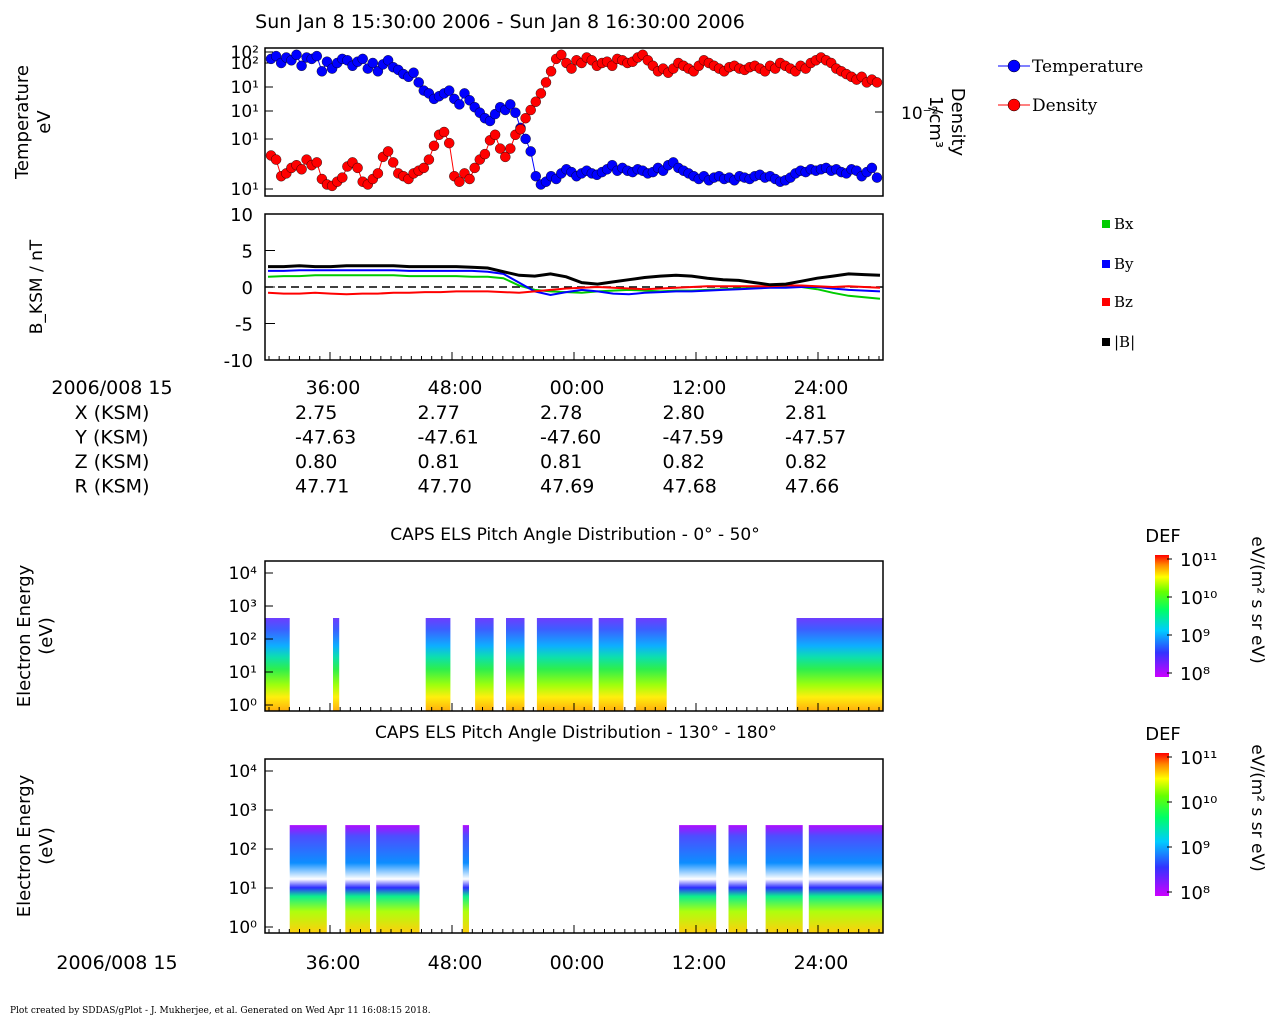  Describe the element at coordinates (247, 288) in the screenshot. I see `bfield-y-tick-label: 0` at that location.